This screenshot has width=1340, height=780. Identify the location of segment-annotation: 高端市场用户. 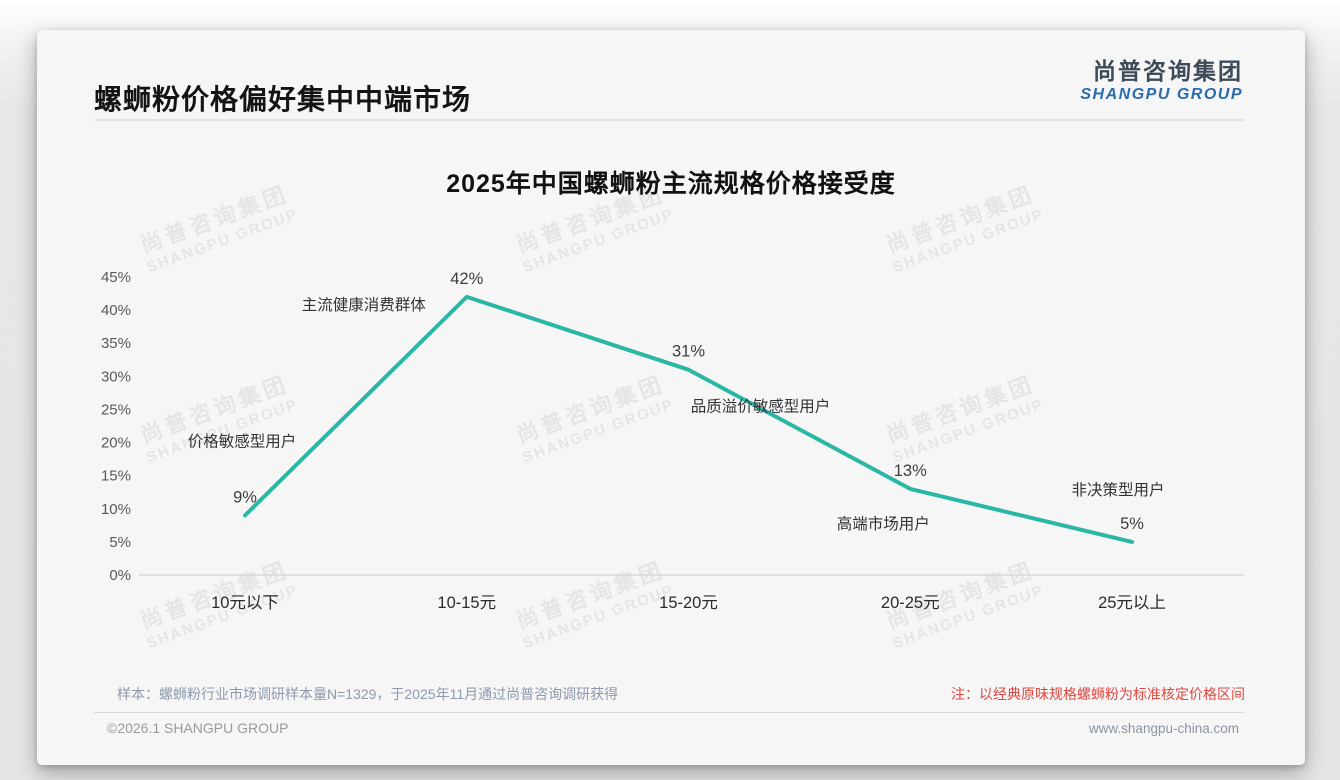
(883, 524).